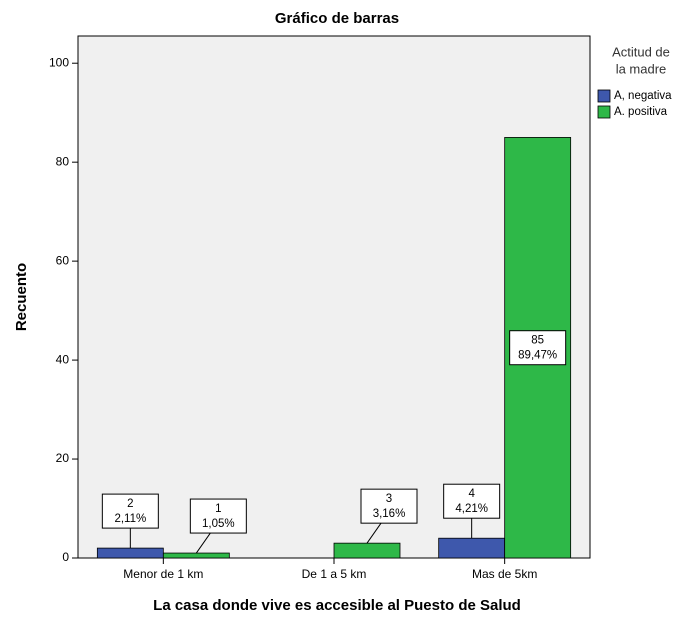 Image resolution: width=689 pixels, height=618 pixels. I want to click on data-label: 1, so click(218, 509).